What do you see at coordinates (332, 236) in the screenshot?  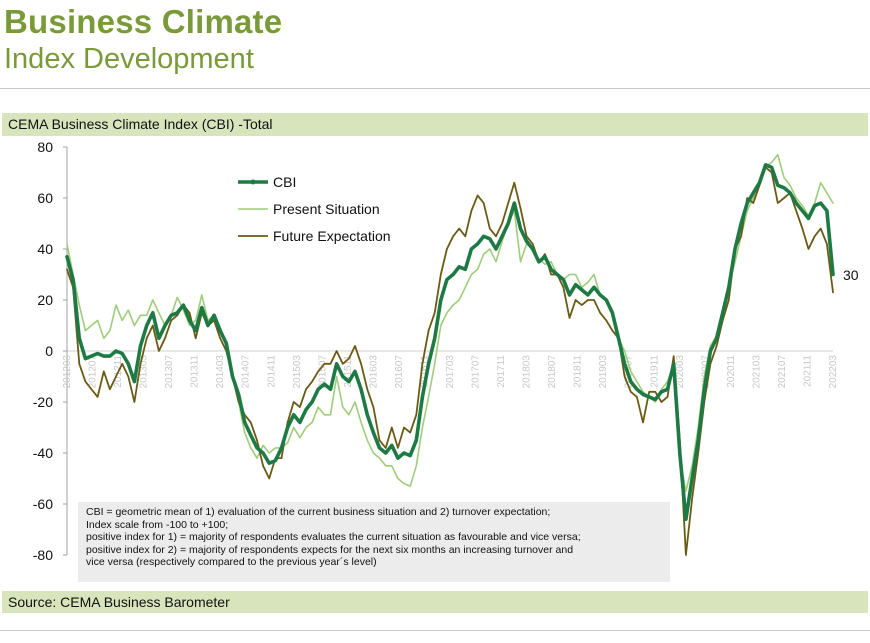 I see `legend-label: Future Expectation` at bounding box center [332, 236].